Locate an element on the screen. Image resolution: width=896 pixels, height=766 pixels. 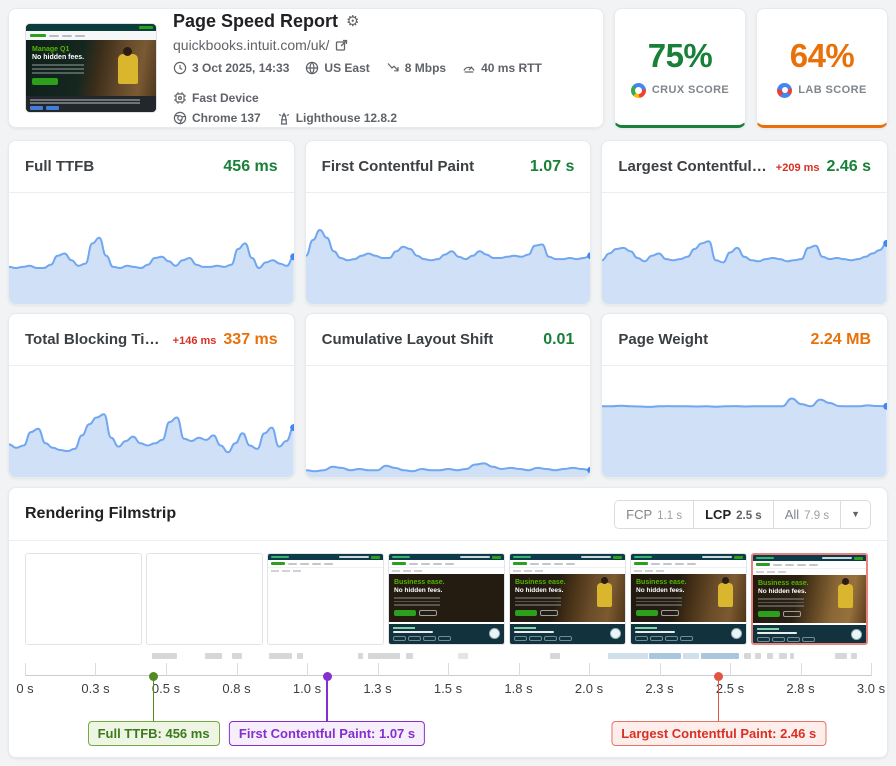
timeline-ruler is located at coordinates (448, 669).